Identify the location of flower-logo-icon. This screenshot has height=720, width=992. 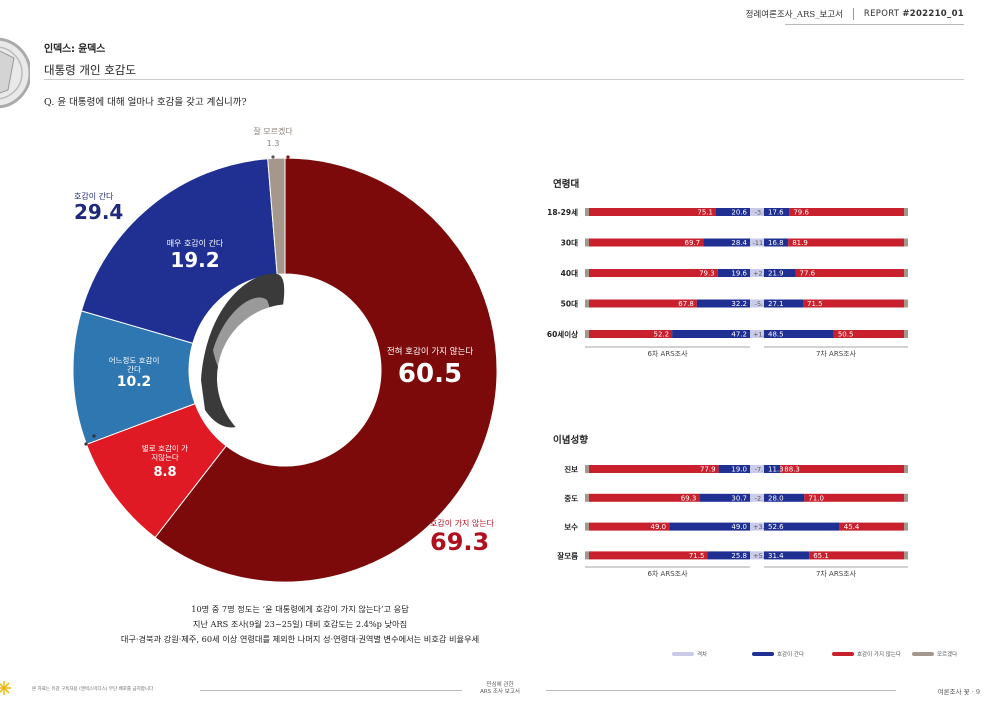
(5, 688).